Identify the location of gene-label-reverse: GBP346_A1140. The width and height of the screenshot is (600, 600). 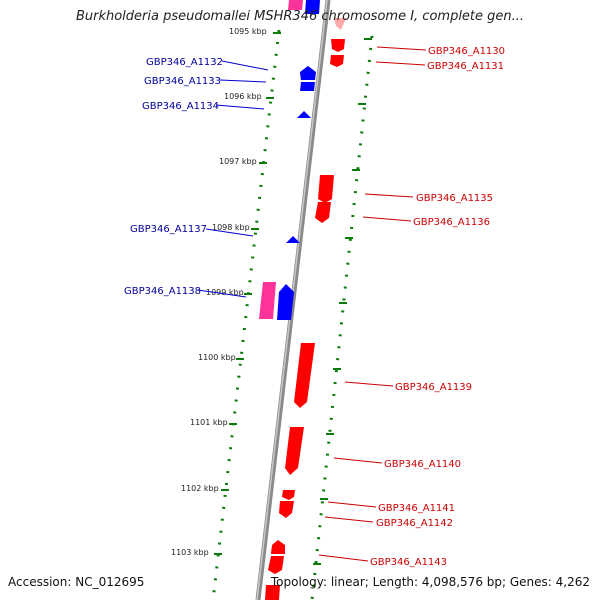
(422, 464).